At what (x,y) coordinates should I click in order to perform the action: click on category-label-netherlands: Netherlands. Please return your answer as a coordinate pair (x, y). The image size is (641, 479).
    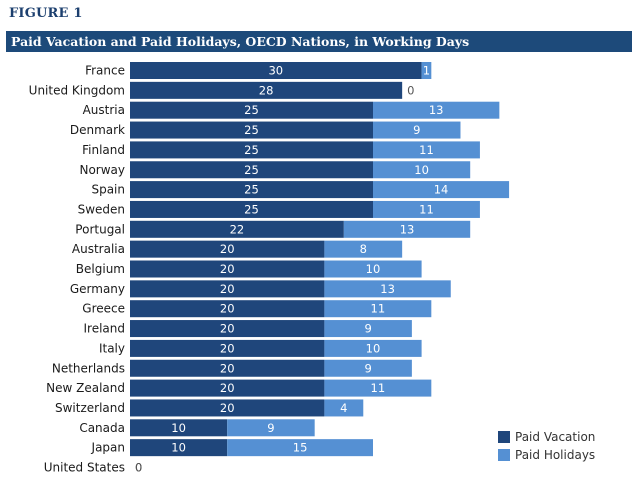
    Looking at the image, I should click on (88, 368).